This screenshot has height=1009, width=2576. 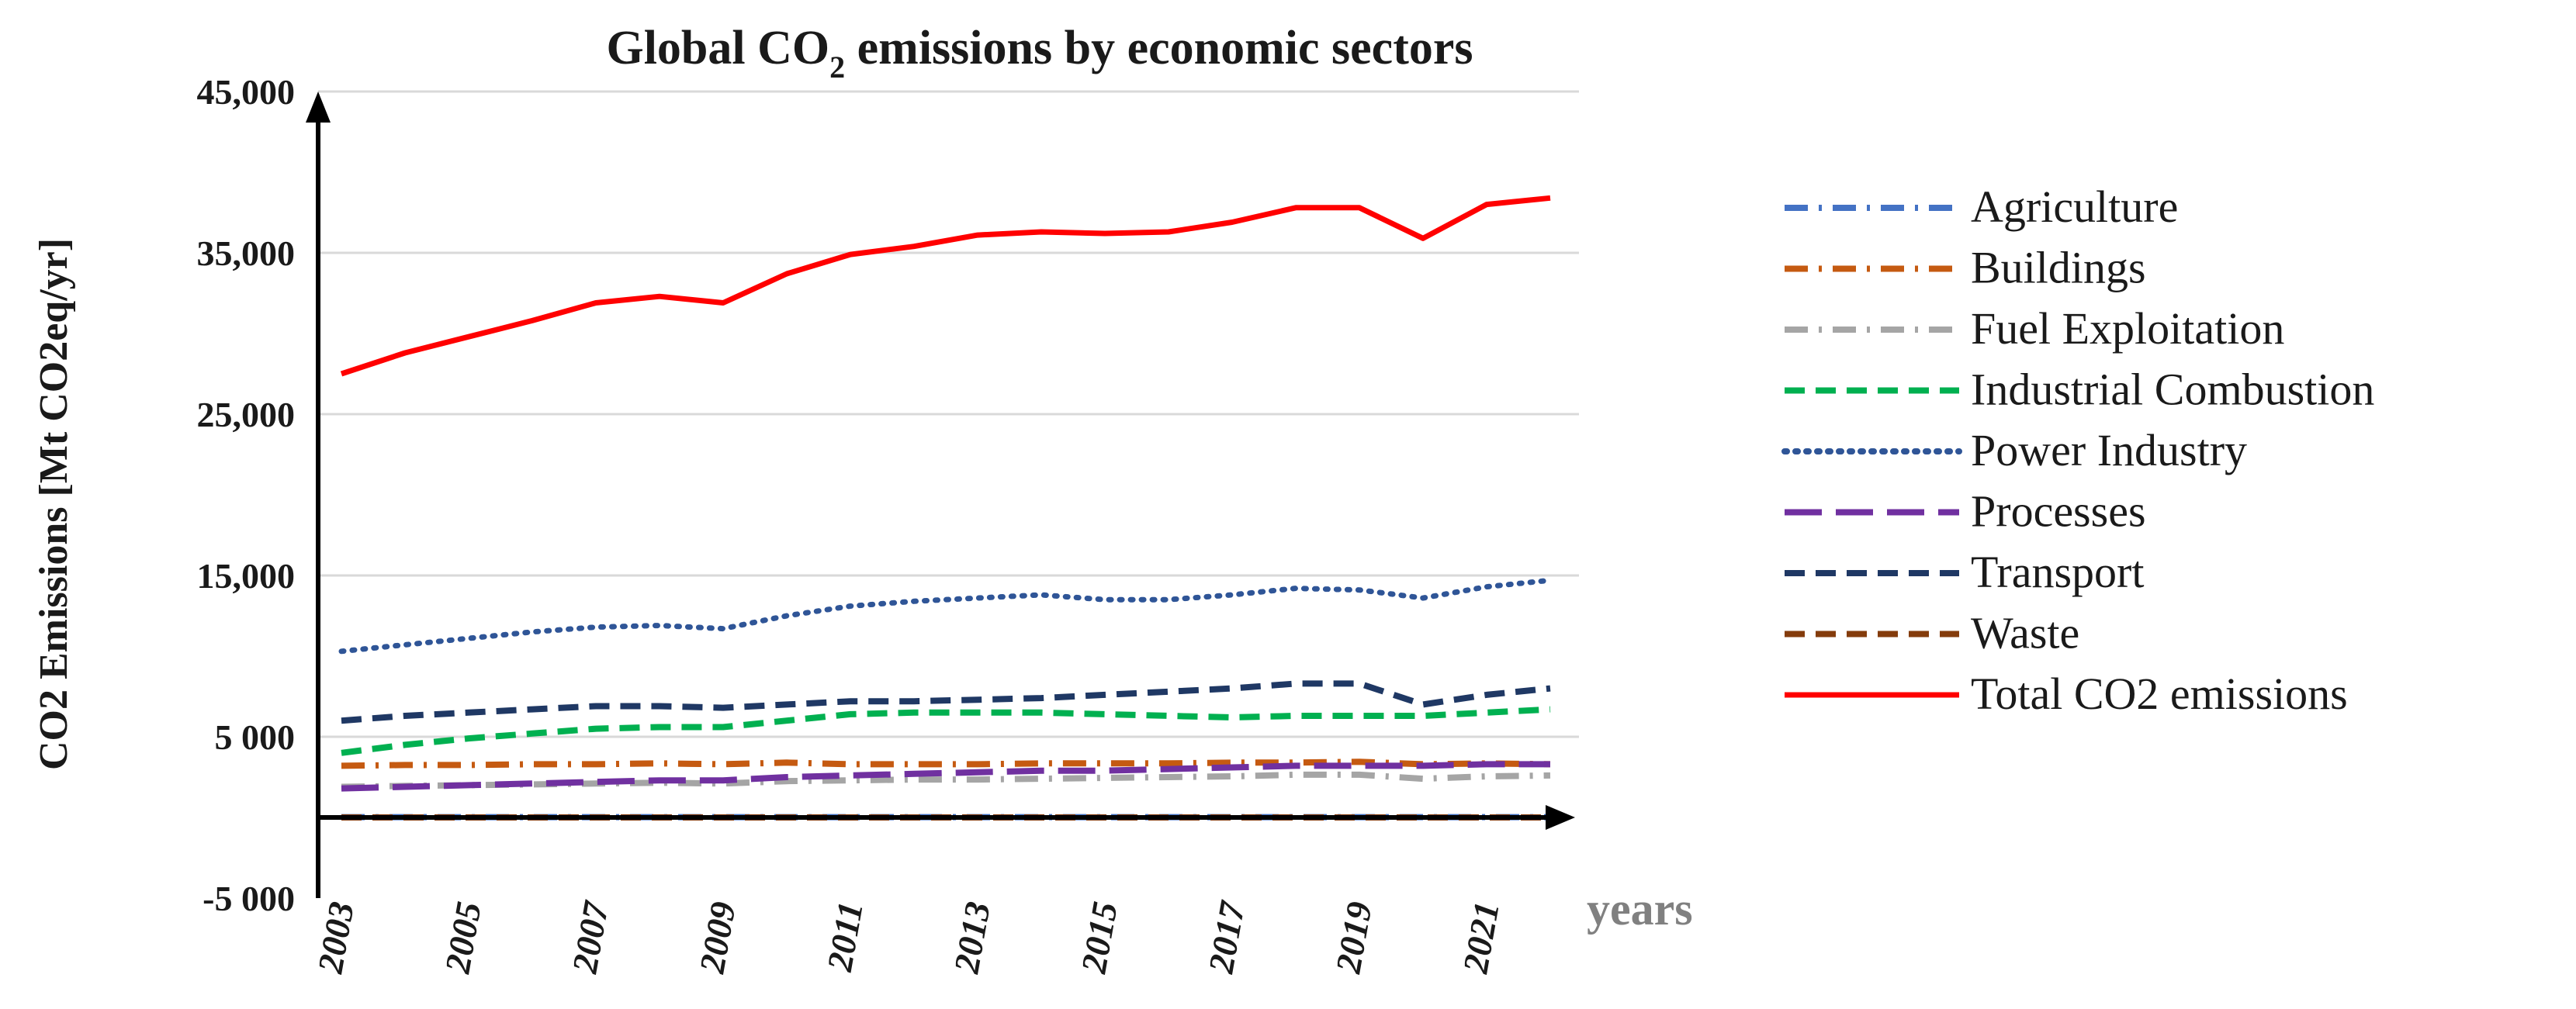 I want to click on x-tick-label: 2005, so click(x=462, y=938).